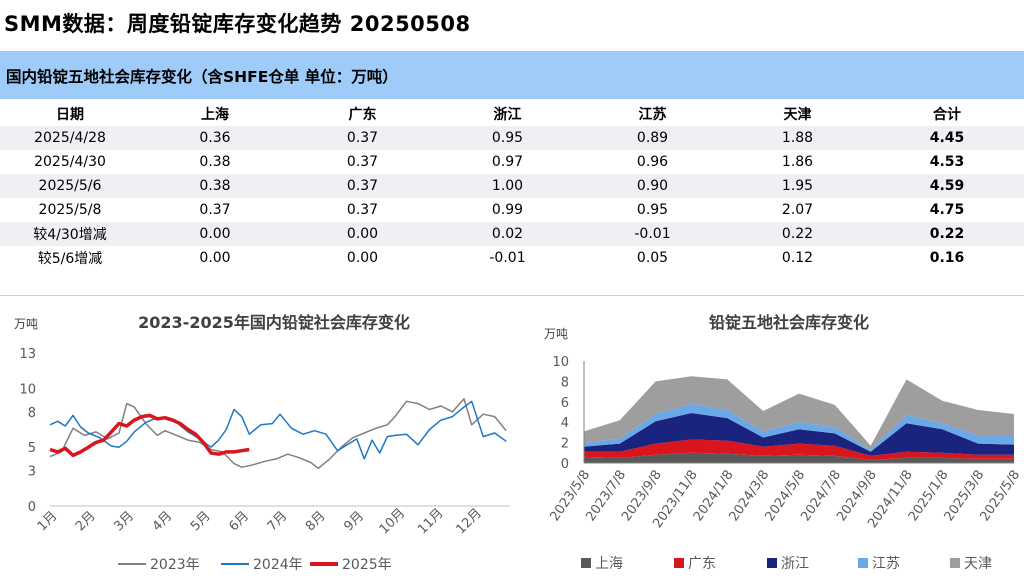  Describe the element at coordinates (215, 138) in the screenshot. I see `cell-shanghai: 0.36` at that location.